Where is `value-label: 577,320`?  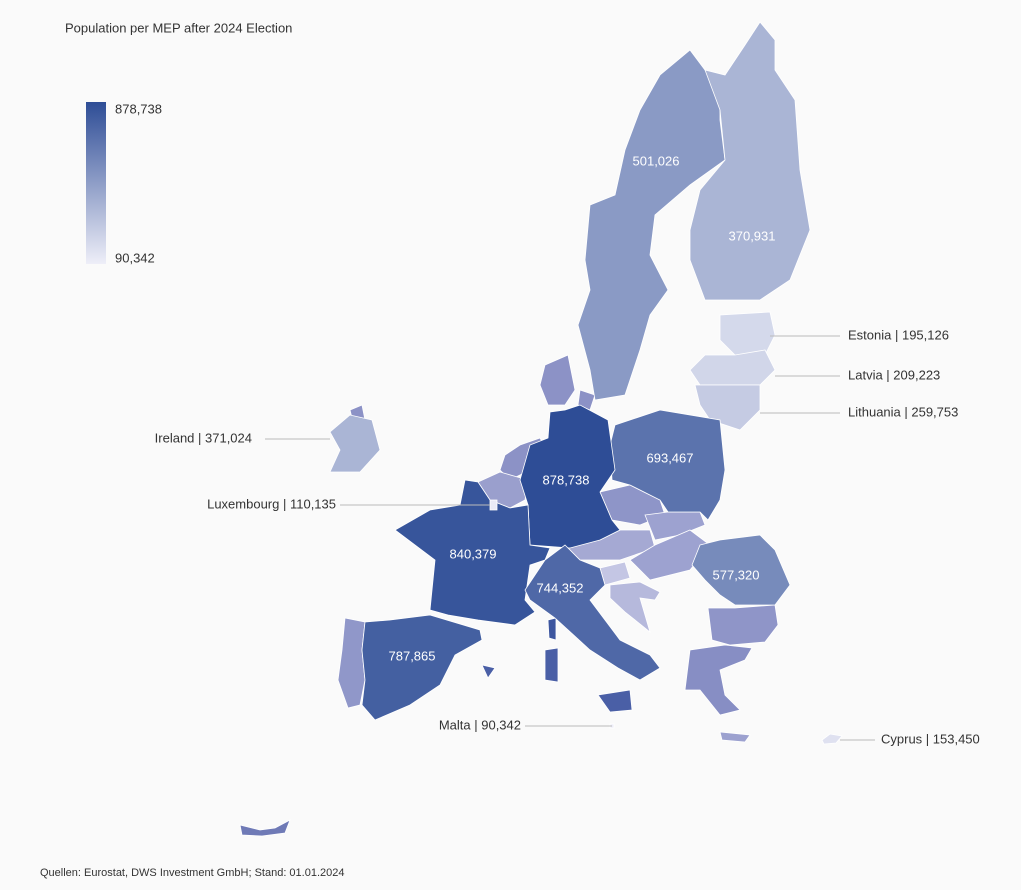
value-label: 577,320 is located at coordinates (736, 574).